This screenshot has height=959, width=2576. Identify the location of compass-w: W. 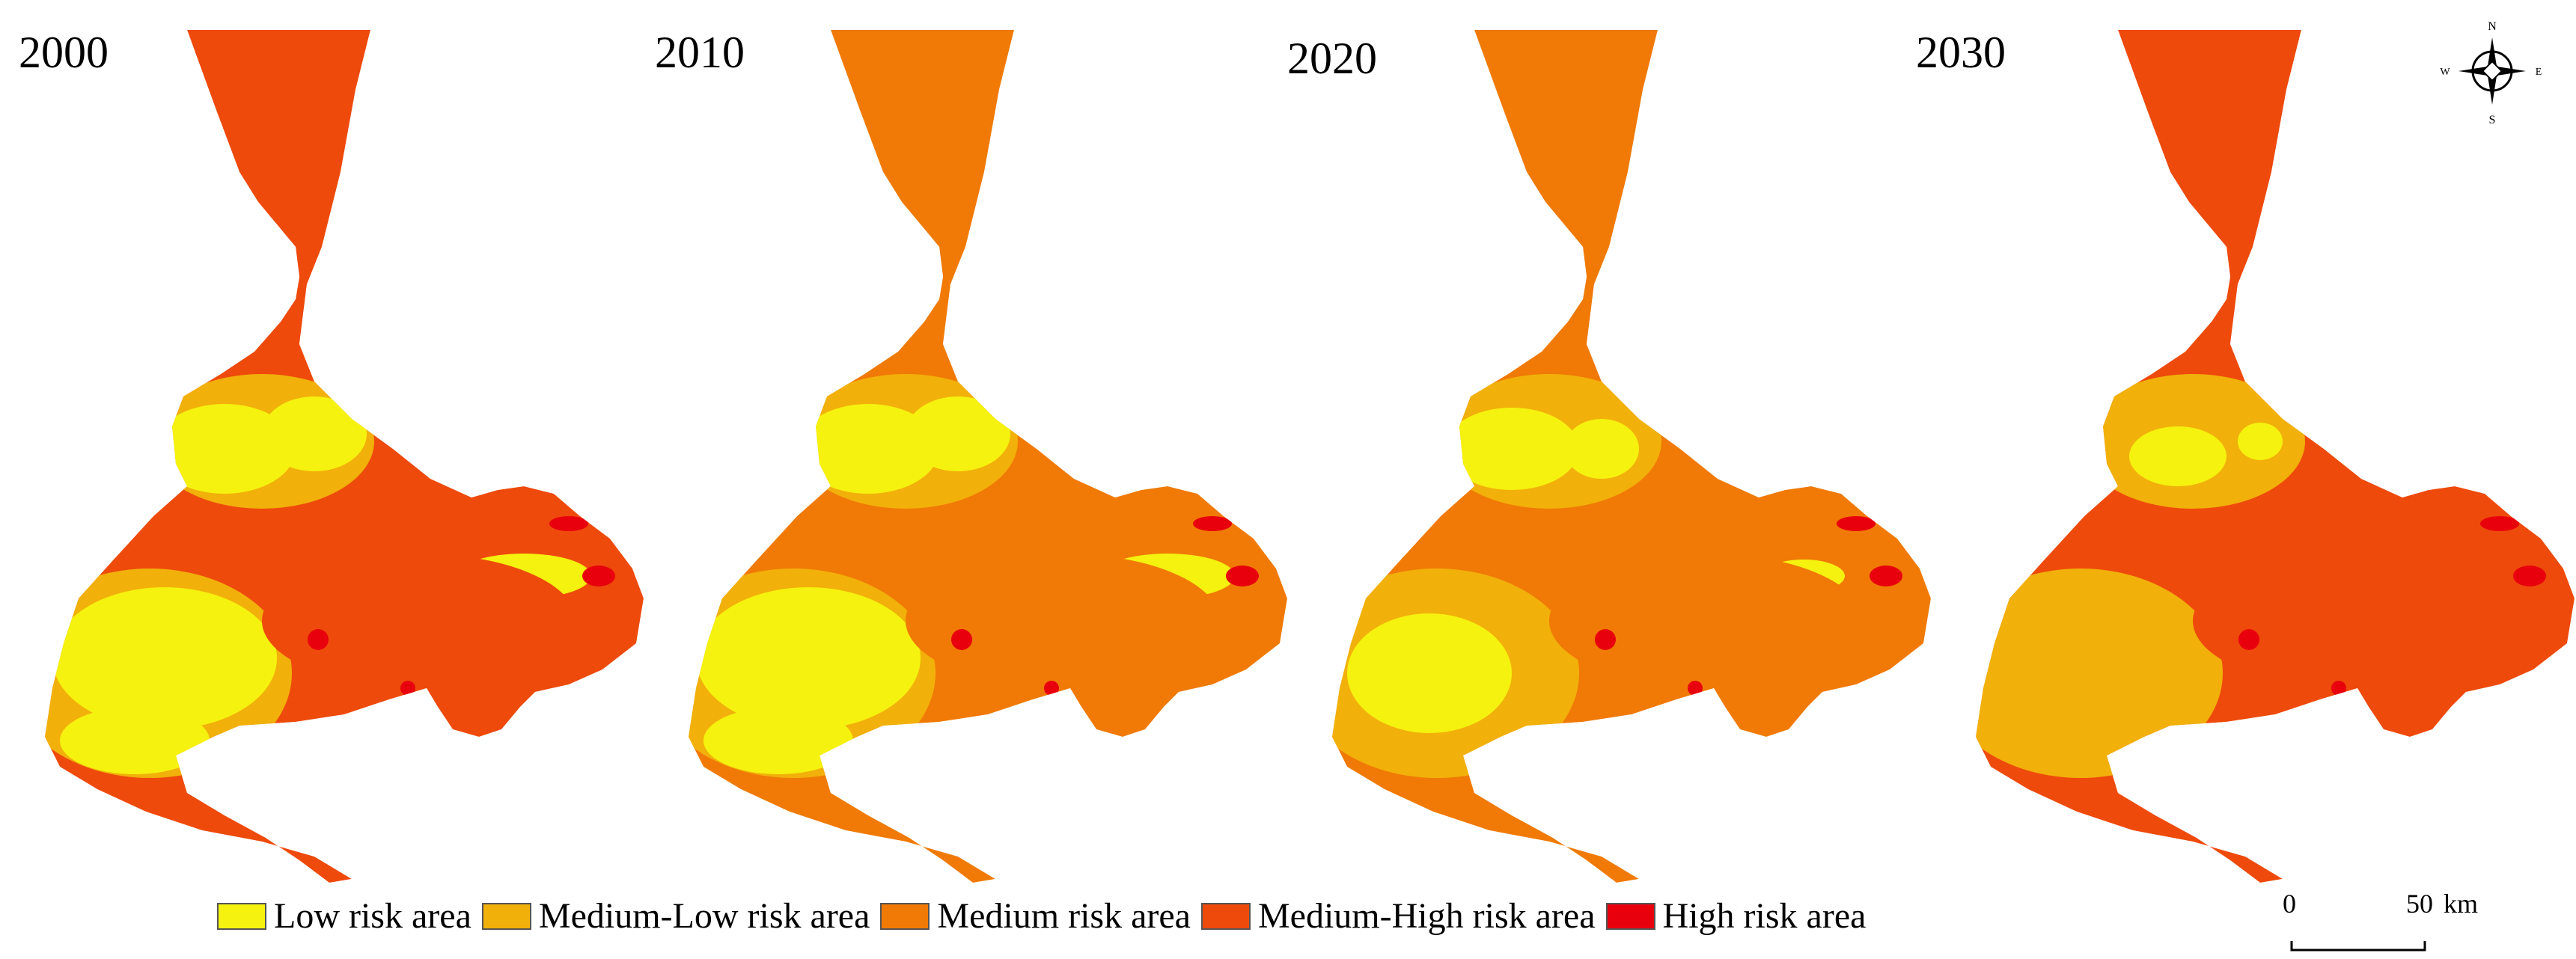
(2445, 72).